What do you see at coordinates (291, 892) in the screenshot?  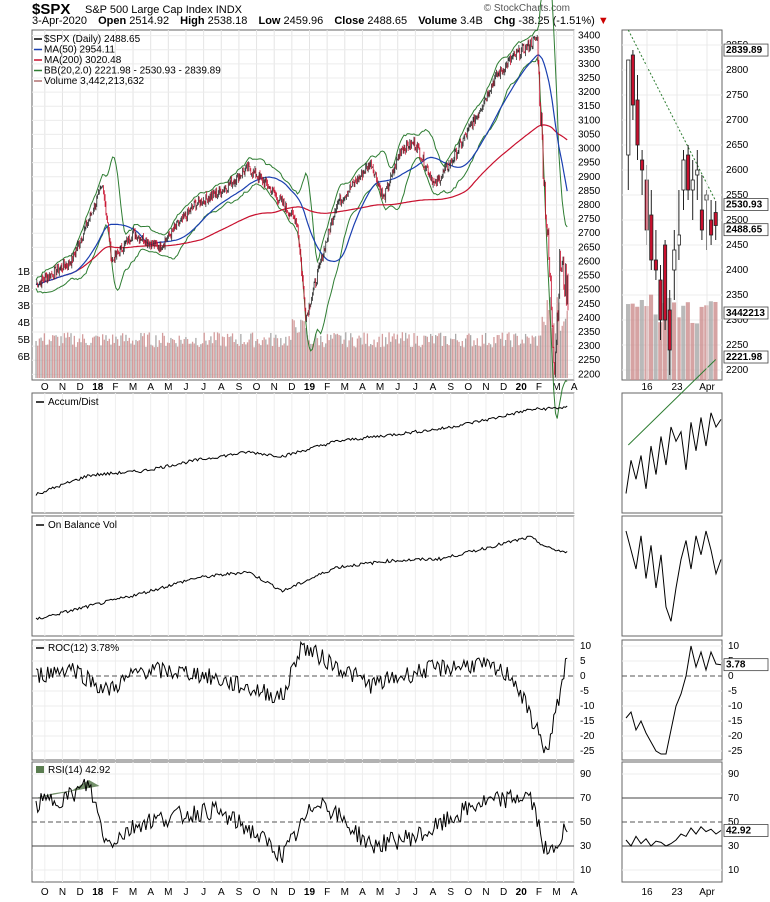 I see `x-tick-label: D` at bounding box center [291, 892].